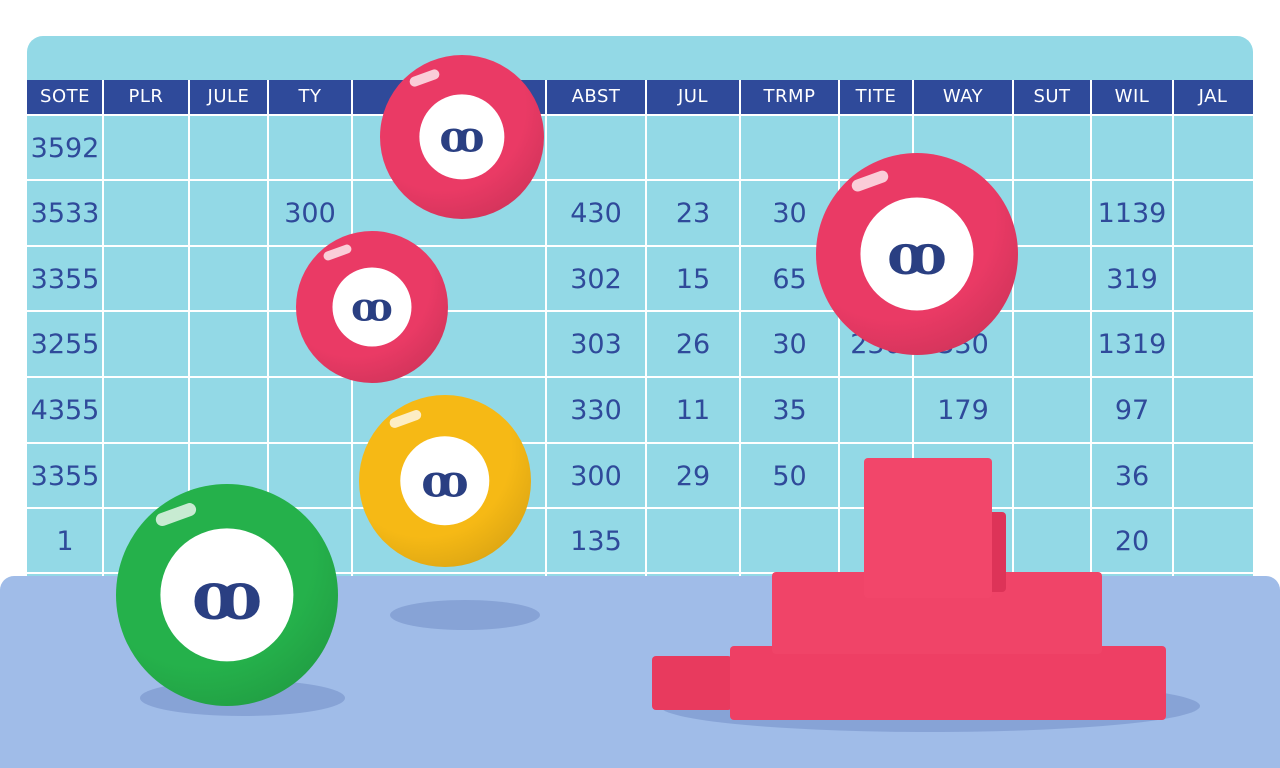  I want to click on block-tower, so click(928, 528).